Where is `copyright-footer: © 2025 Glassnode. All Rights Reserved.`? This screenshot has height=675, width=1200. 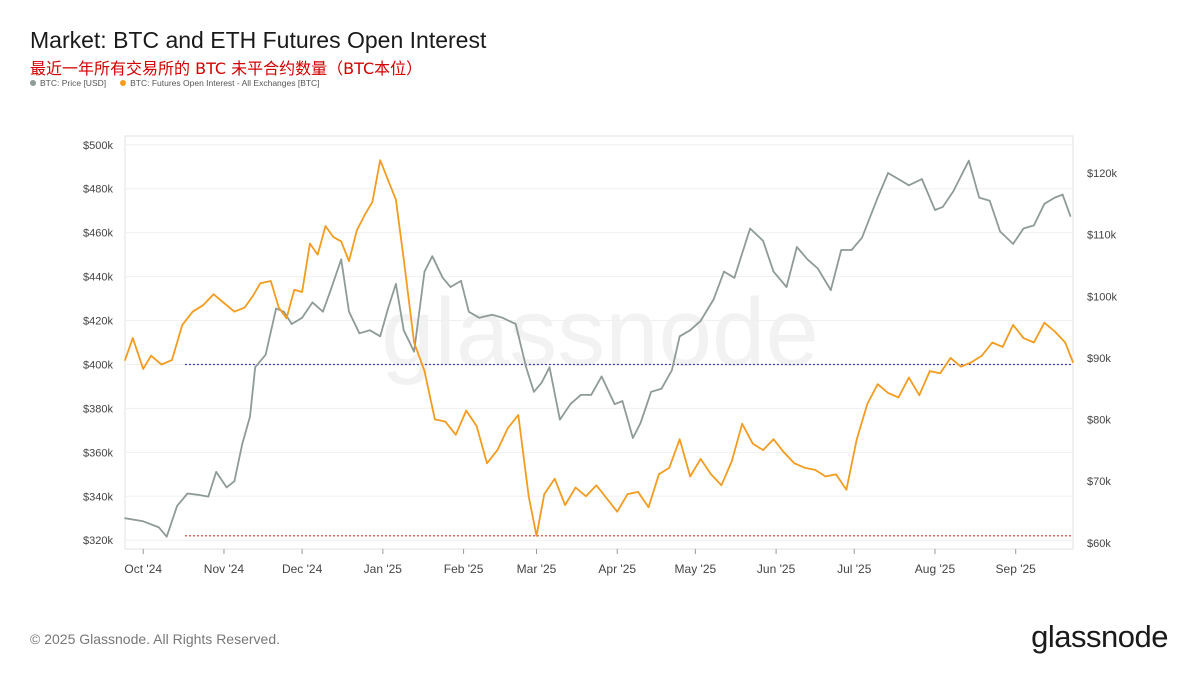
copyright-footer: © 2025 Glassnode. All Rights Reserved. is located at coordinates (155, 639).